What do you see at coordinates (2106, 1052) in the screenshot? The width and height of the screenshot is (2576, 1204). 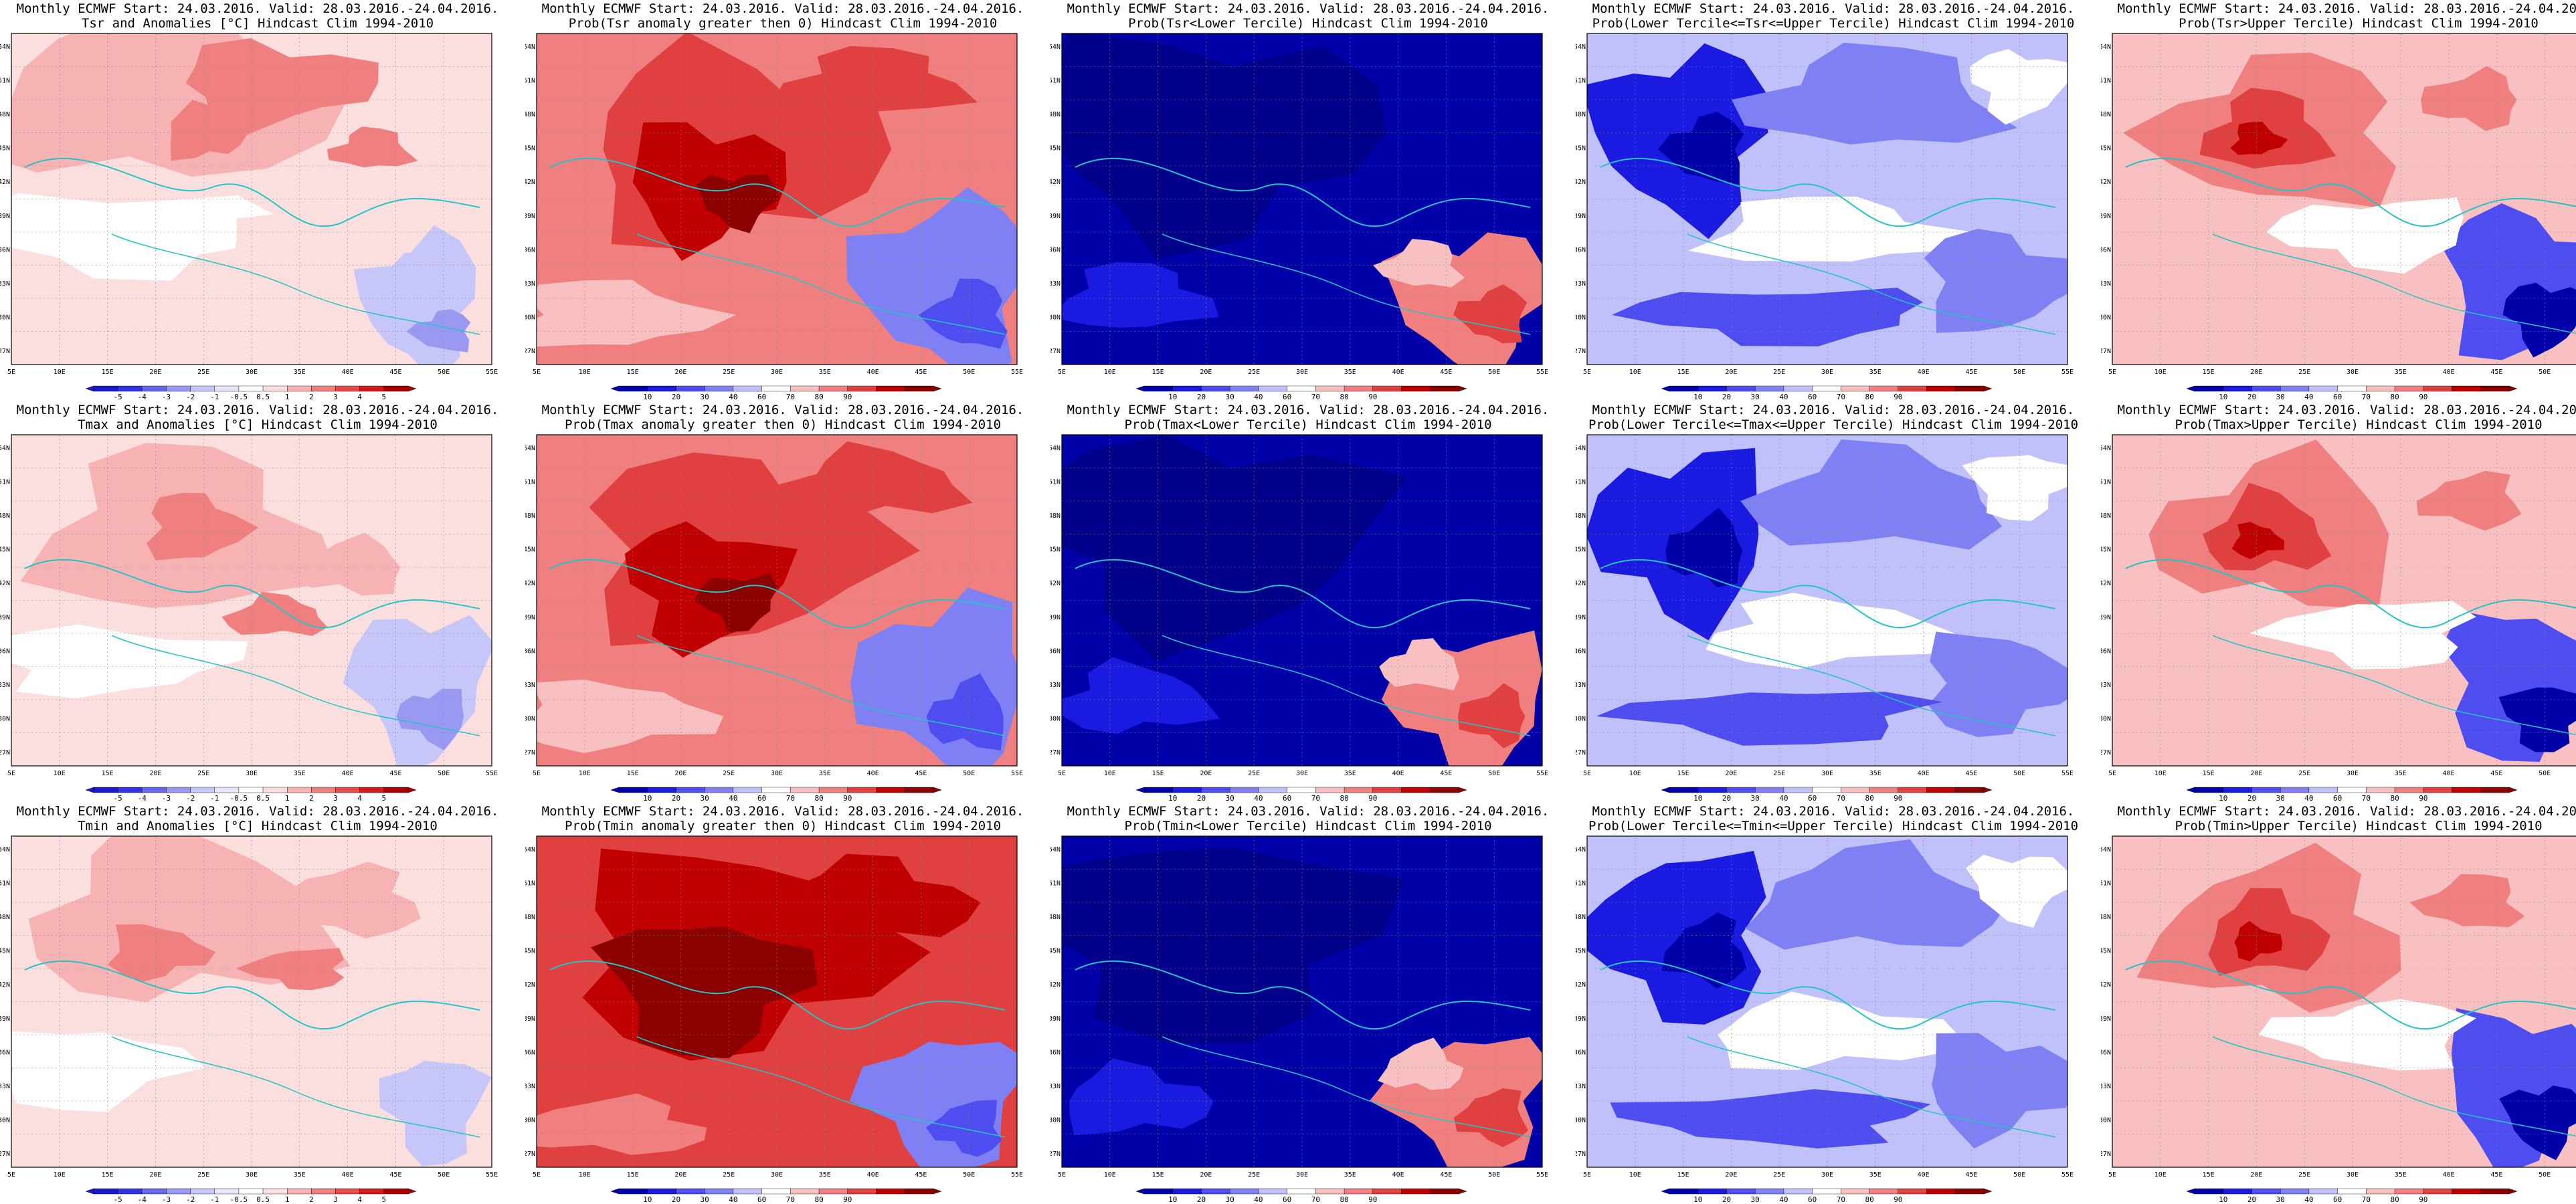 I see `lat-tick-label: 36N` at bounding box center [2106, 1052].